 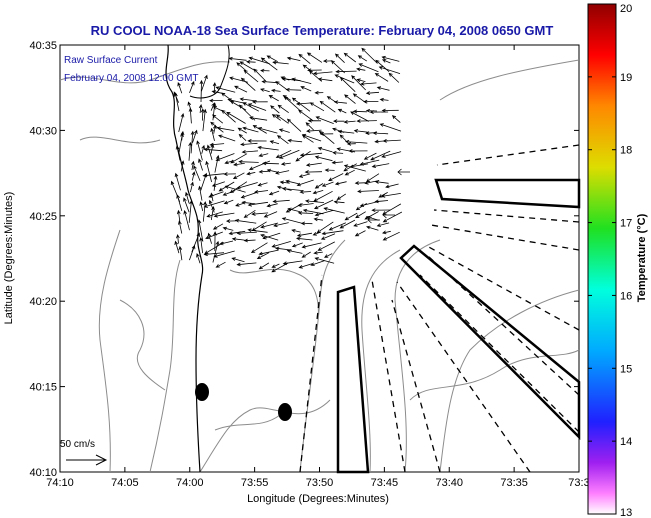 I want to click on x-tick-label: 73:55, so click(x=255, y=483).